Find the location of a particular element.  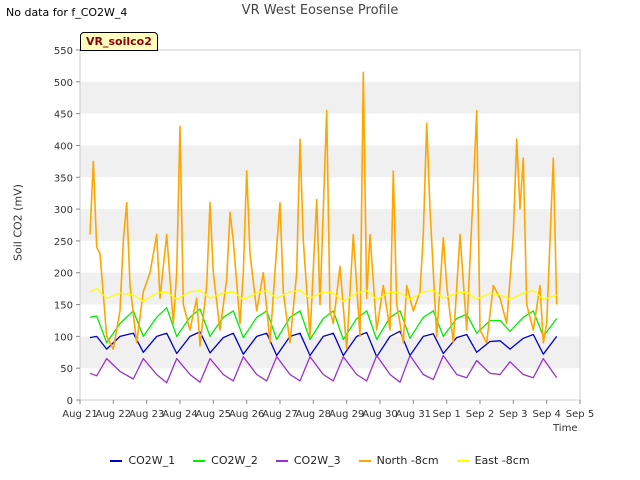

y-tick-label: 400 is located at coordinates (63, 146).